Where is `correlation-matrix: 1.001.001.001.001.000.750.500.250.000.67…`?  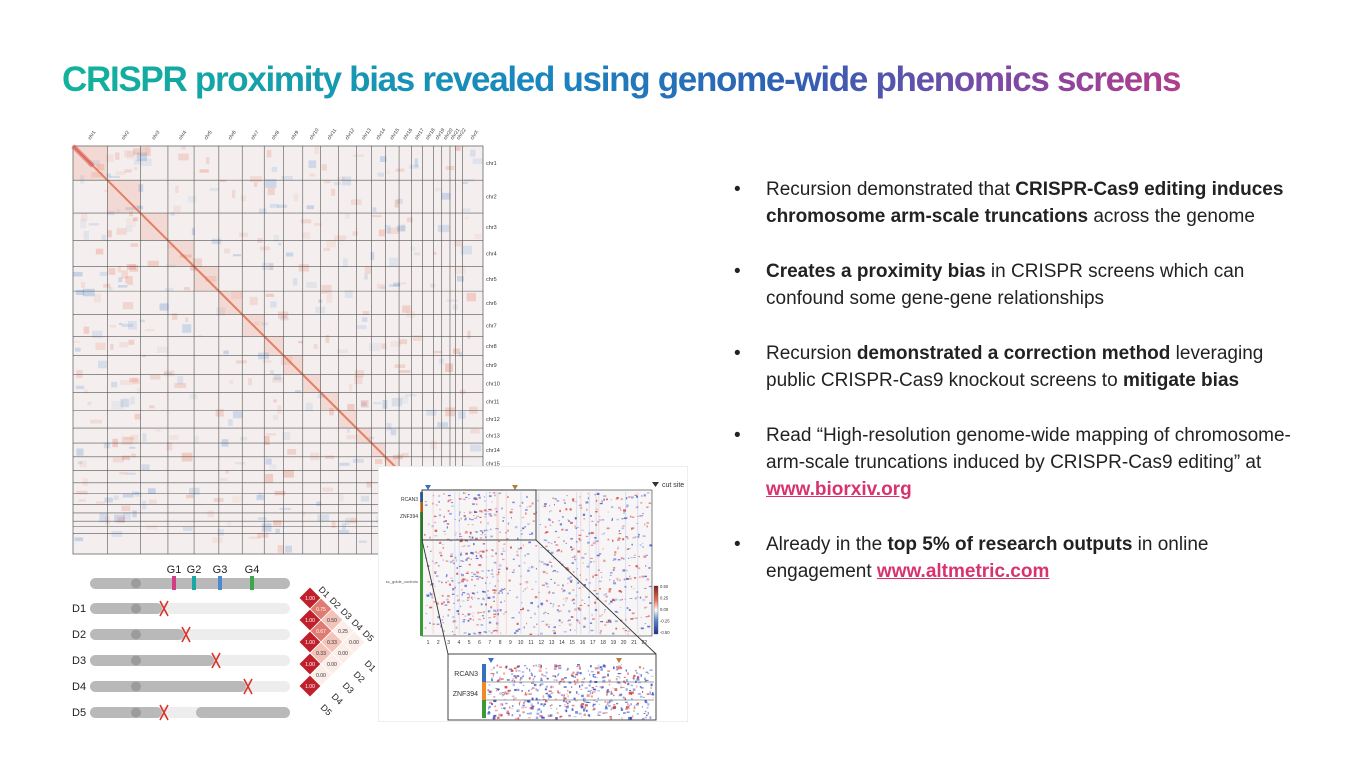
correlation-matrix: 1.001.001.001.001.000.750.500.250.000.67… is located at coordinates (338, 651).